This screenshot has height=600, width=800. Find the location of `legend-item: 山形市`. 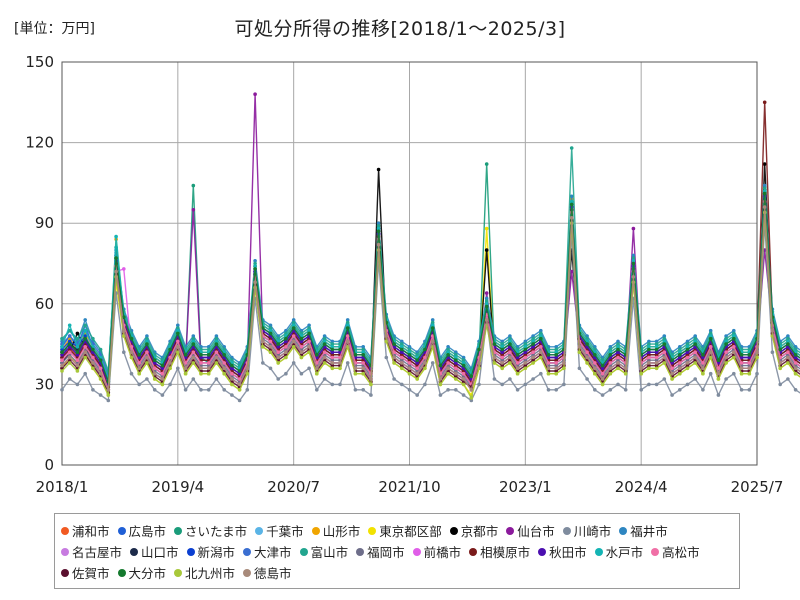

legend-item: 山形市 is located at coordinates (335, 530).